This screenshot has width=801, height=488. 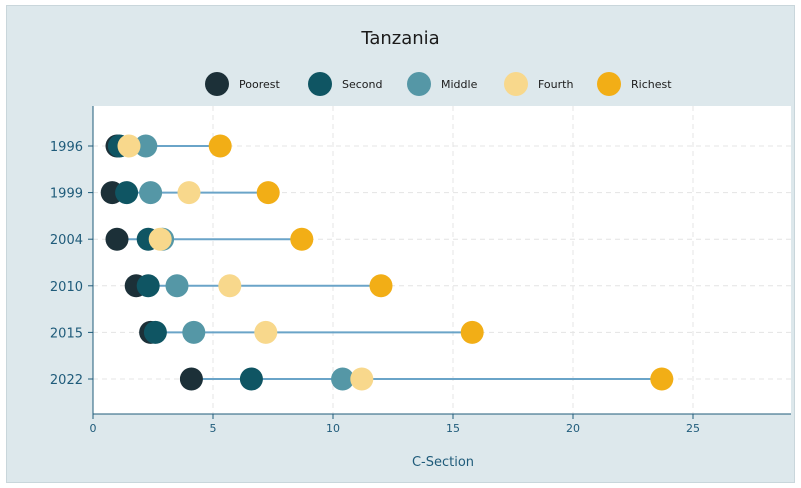 I want to click on legend-label-poorest: Poorest, so click(x=259, y=84).